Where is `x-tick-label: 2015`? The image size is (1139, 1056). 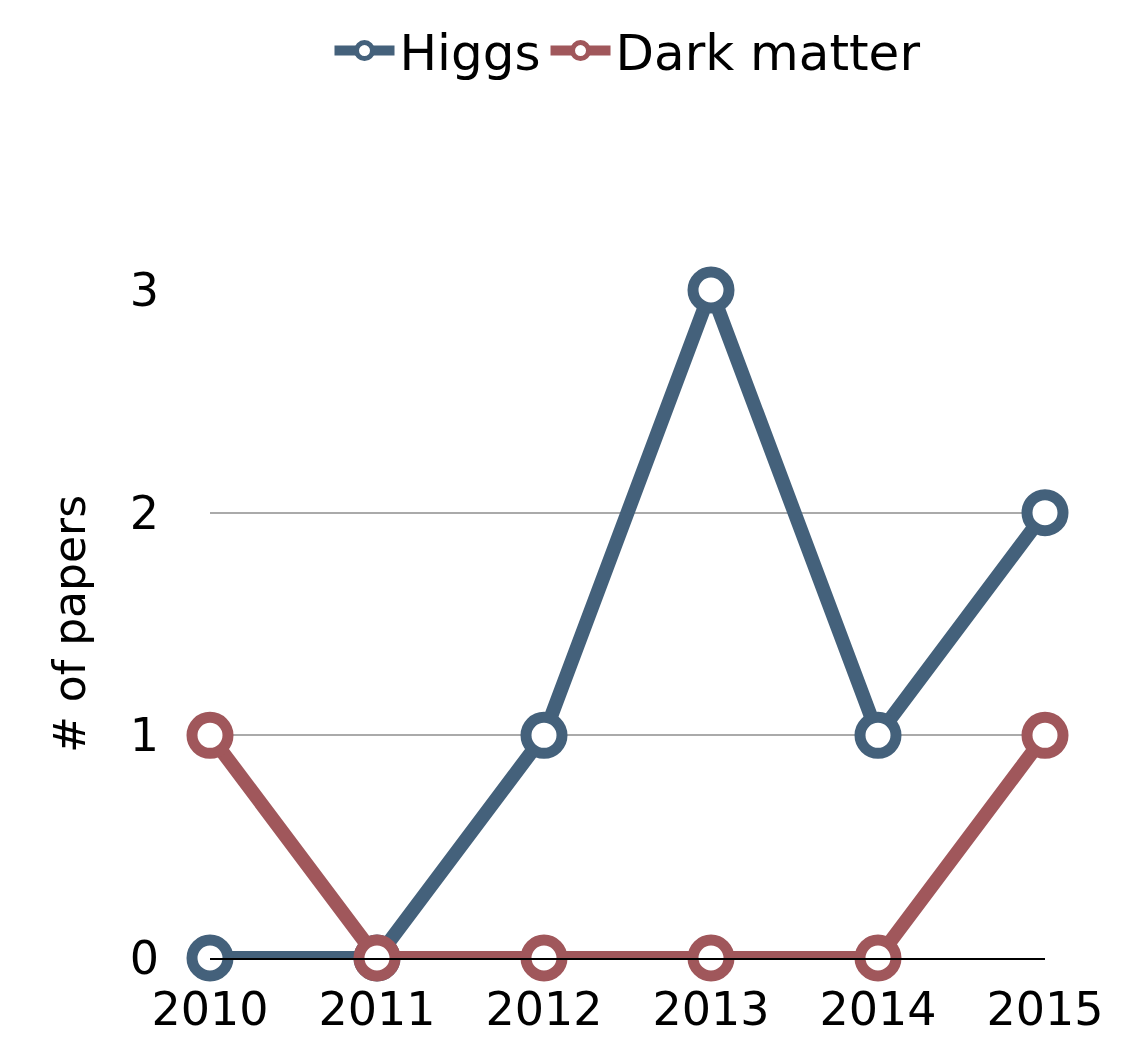 x-tick-label: 2015 is located at coordinates (1045, 1009).